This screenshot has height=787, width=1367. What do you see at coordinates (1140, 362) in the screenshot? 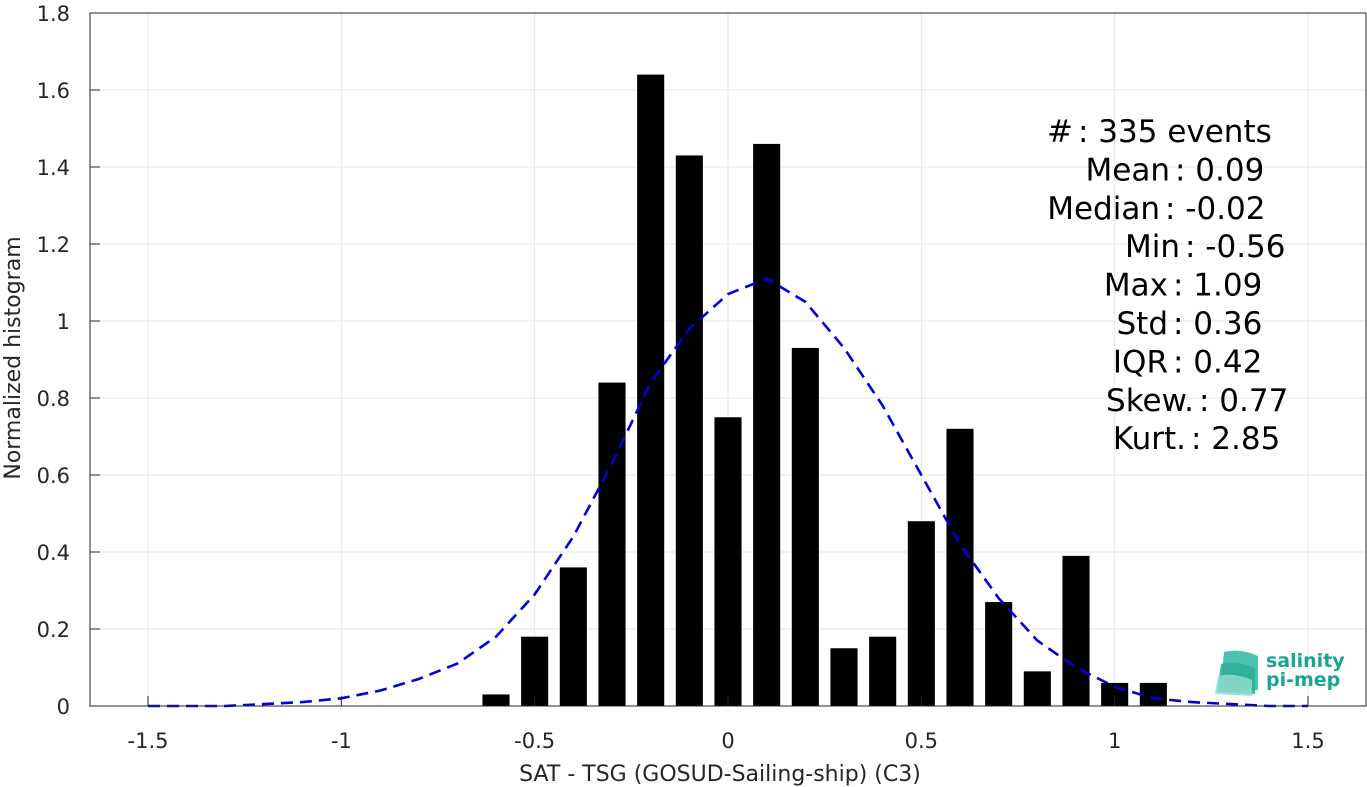
I see `stat-label: IQR` at bounding box center [1140, 362].